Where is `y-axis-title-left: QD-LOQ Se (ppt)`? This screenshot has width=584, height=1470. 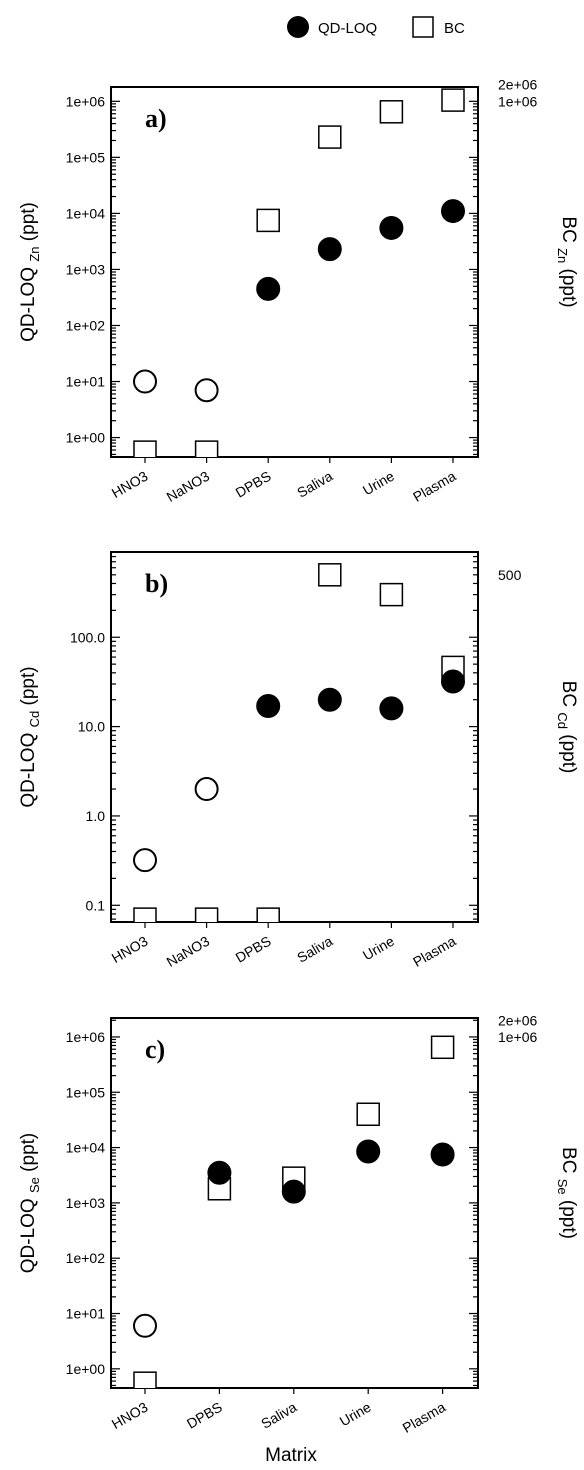
y-axis-title-left: QD-LOQ Se (ppt) is located at coordinates (30, 1203).